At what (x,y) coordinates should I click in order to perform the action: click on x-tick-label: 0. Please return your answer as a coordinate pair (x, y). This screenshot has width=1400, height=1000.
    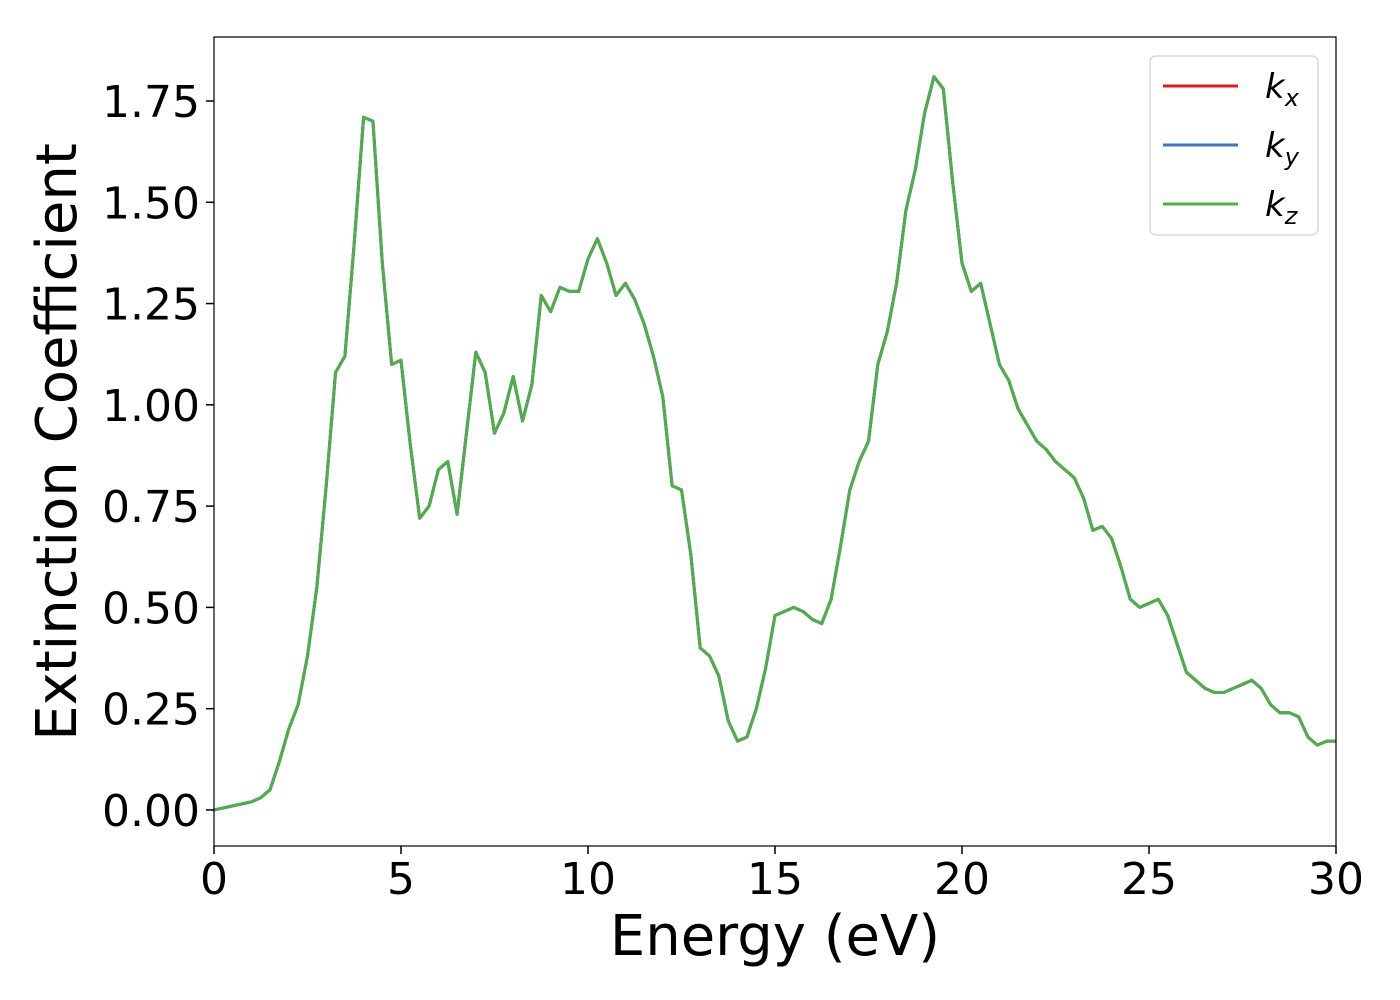
    Looking at the image, I should click on (214, 879).